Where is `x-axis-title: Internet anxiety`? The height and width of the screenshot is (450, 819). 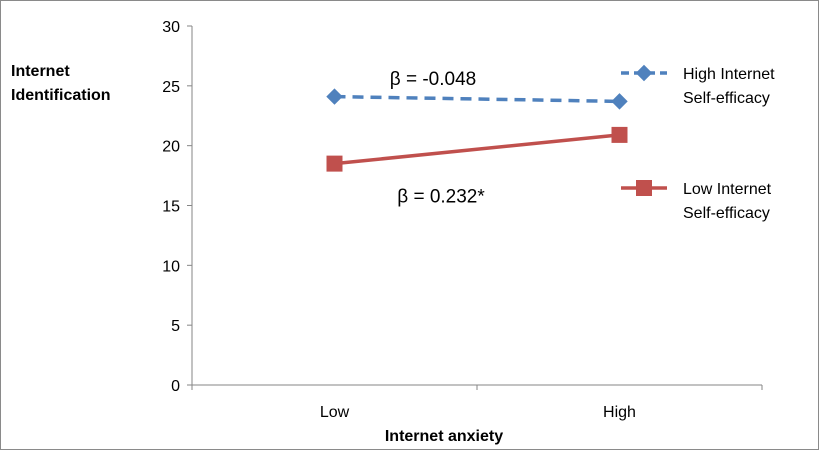 x-axis-title: Internet anxiety is located at coordinates (444, 436).